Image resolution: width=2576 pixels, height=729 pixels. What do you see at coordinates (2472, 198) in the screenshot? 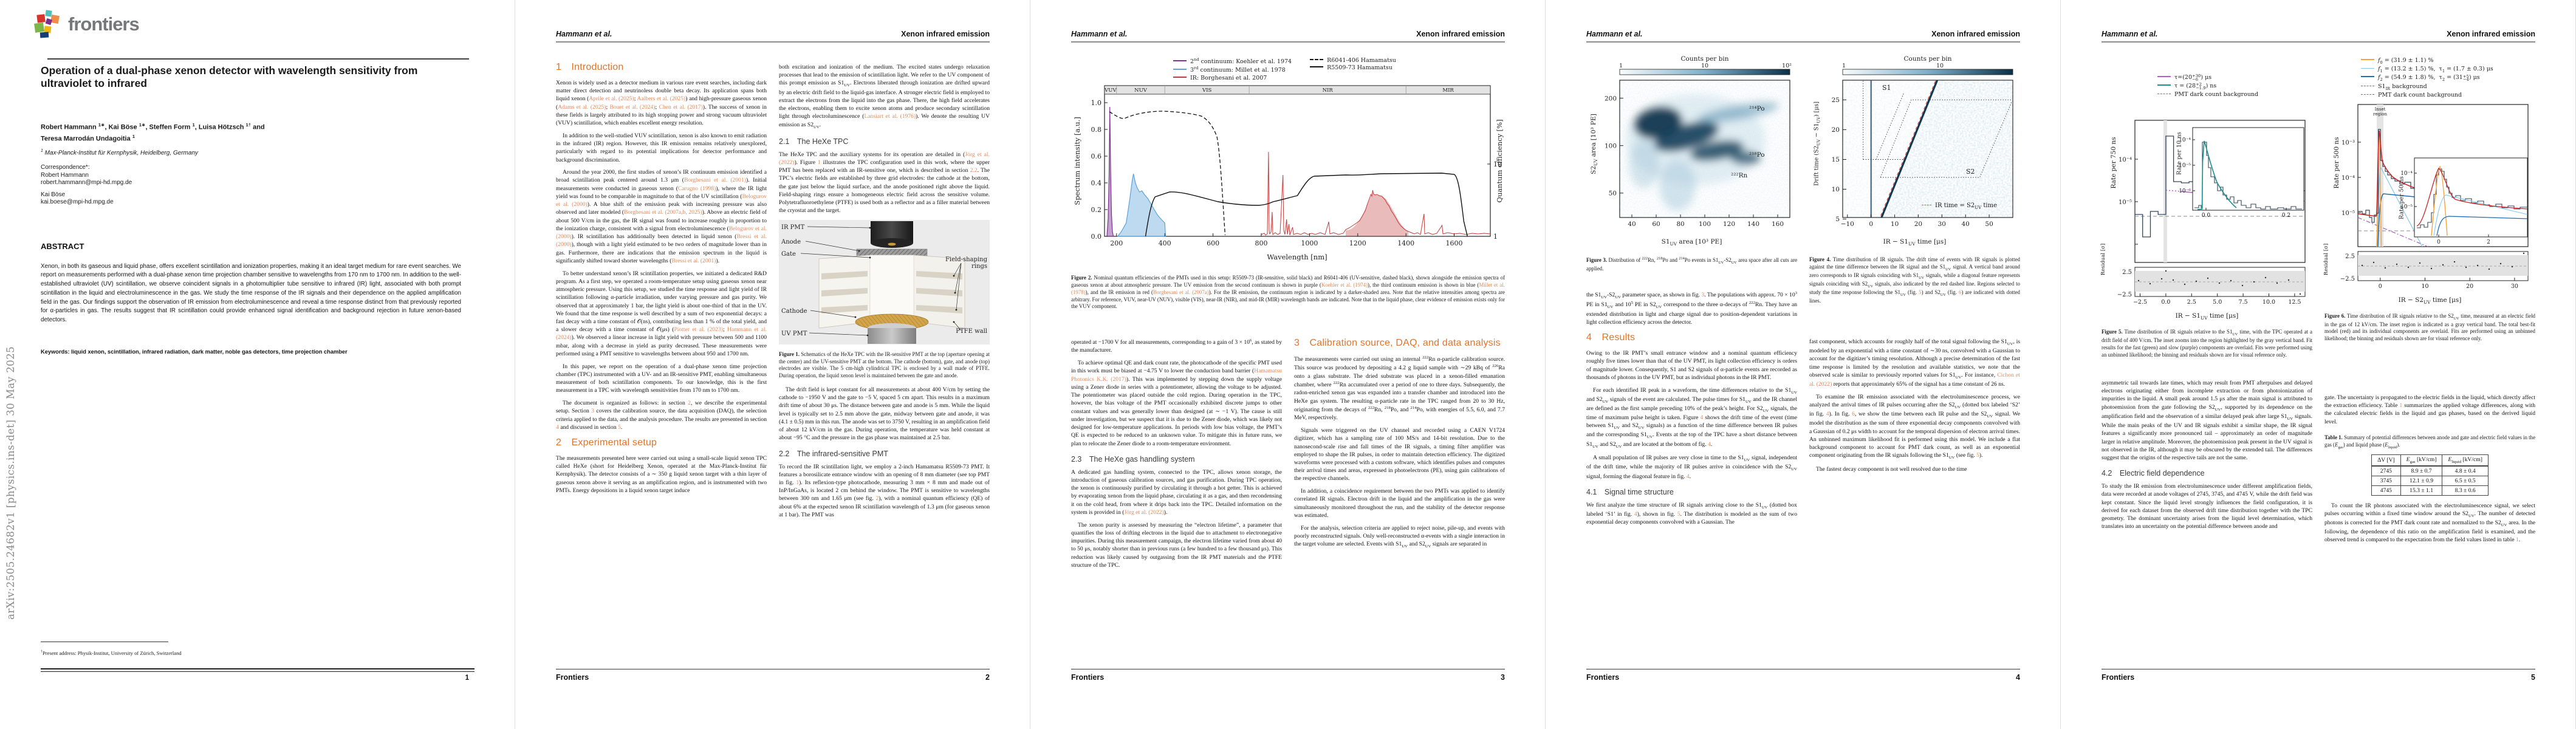
I see `inset-histogram` at bounding box center [2472, 198].